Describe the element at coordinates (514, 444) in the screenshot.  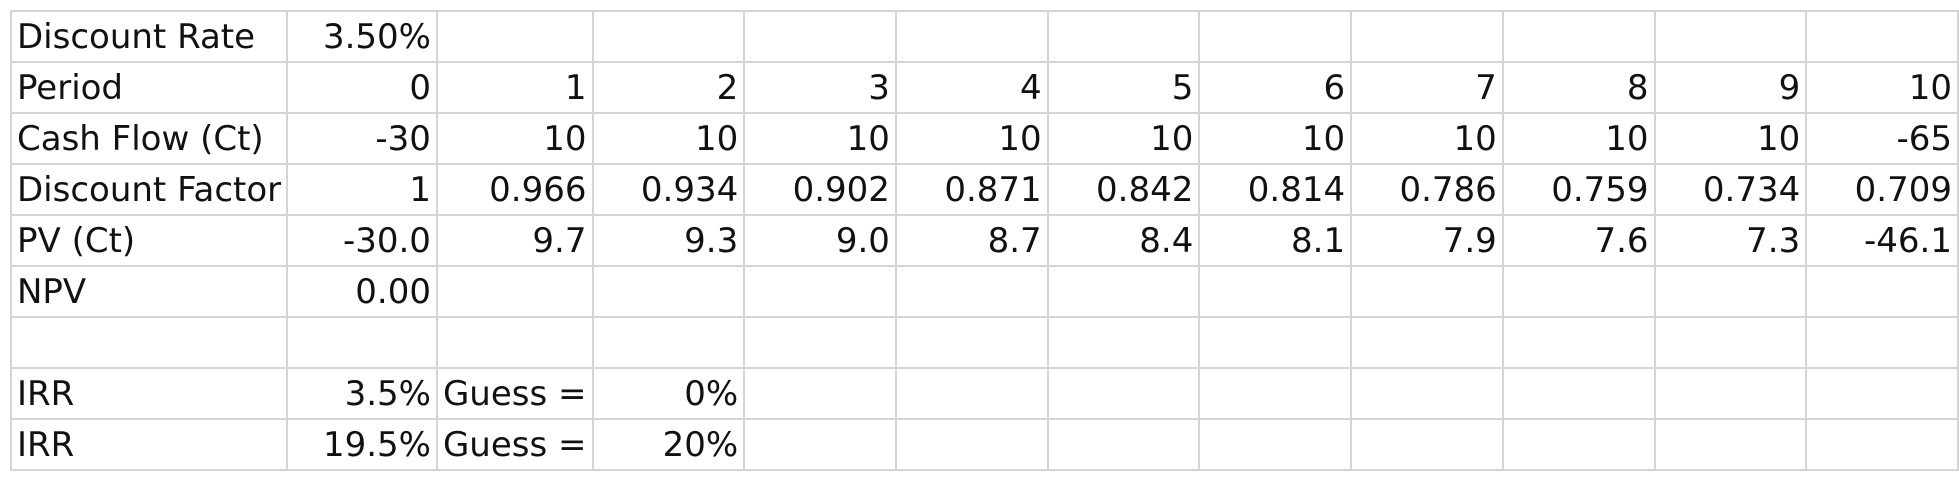
I see `sheet-cell: Guess =` at that location.